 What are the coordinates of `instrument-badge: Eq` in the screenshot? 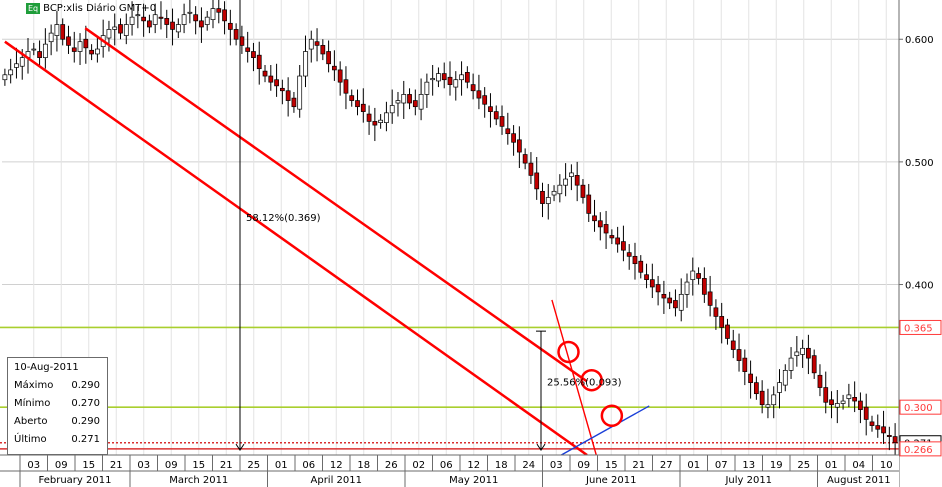 It's located at (33, 8).